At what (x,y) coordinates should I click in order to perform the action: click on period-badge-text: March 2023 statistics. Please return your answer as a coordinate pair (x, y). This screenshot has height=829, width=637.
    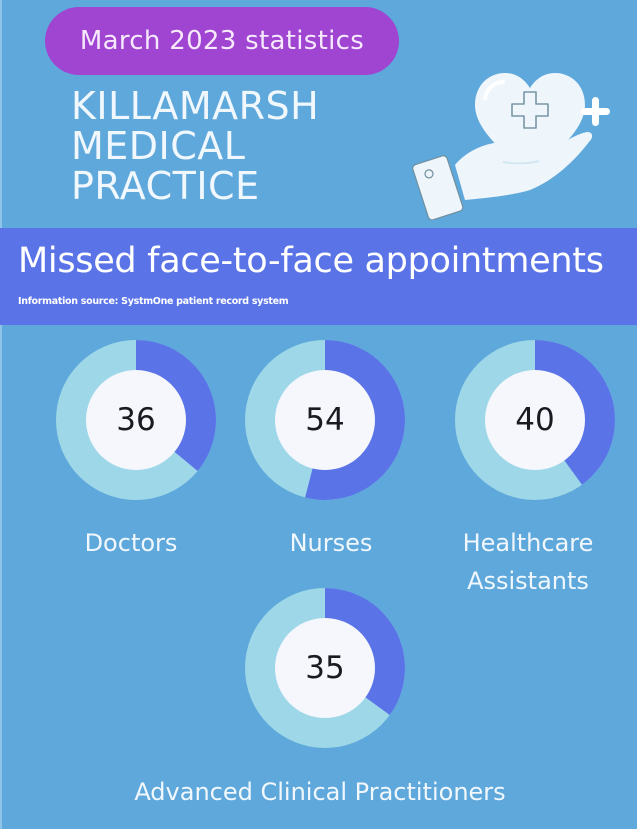
    Looking at the image, I should click on (222, 41).